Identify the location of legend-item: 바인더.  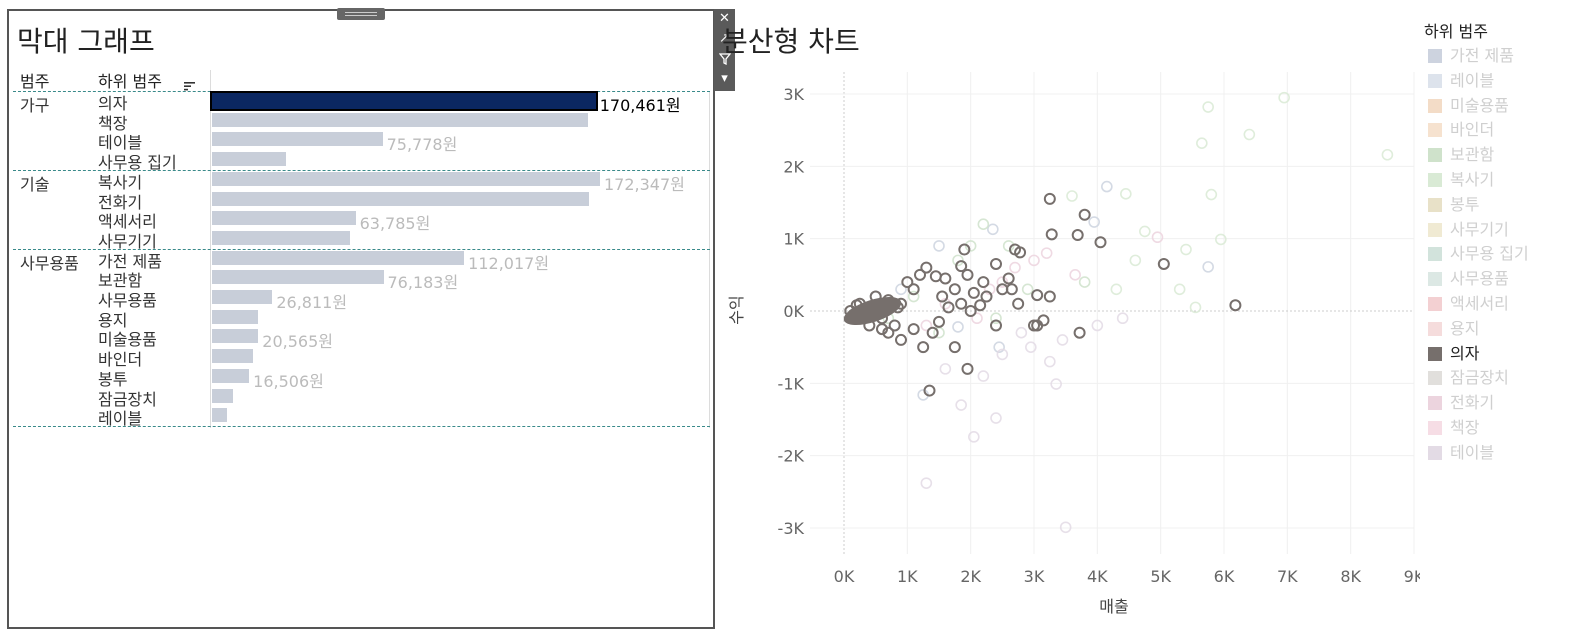
(1461, 128).